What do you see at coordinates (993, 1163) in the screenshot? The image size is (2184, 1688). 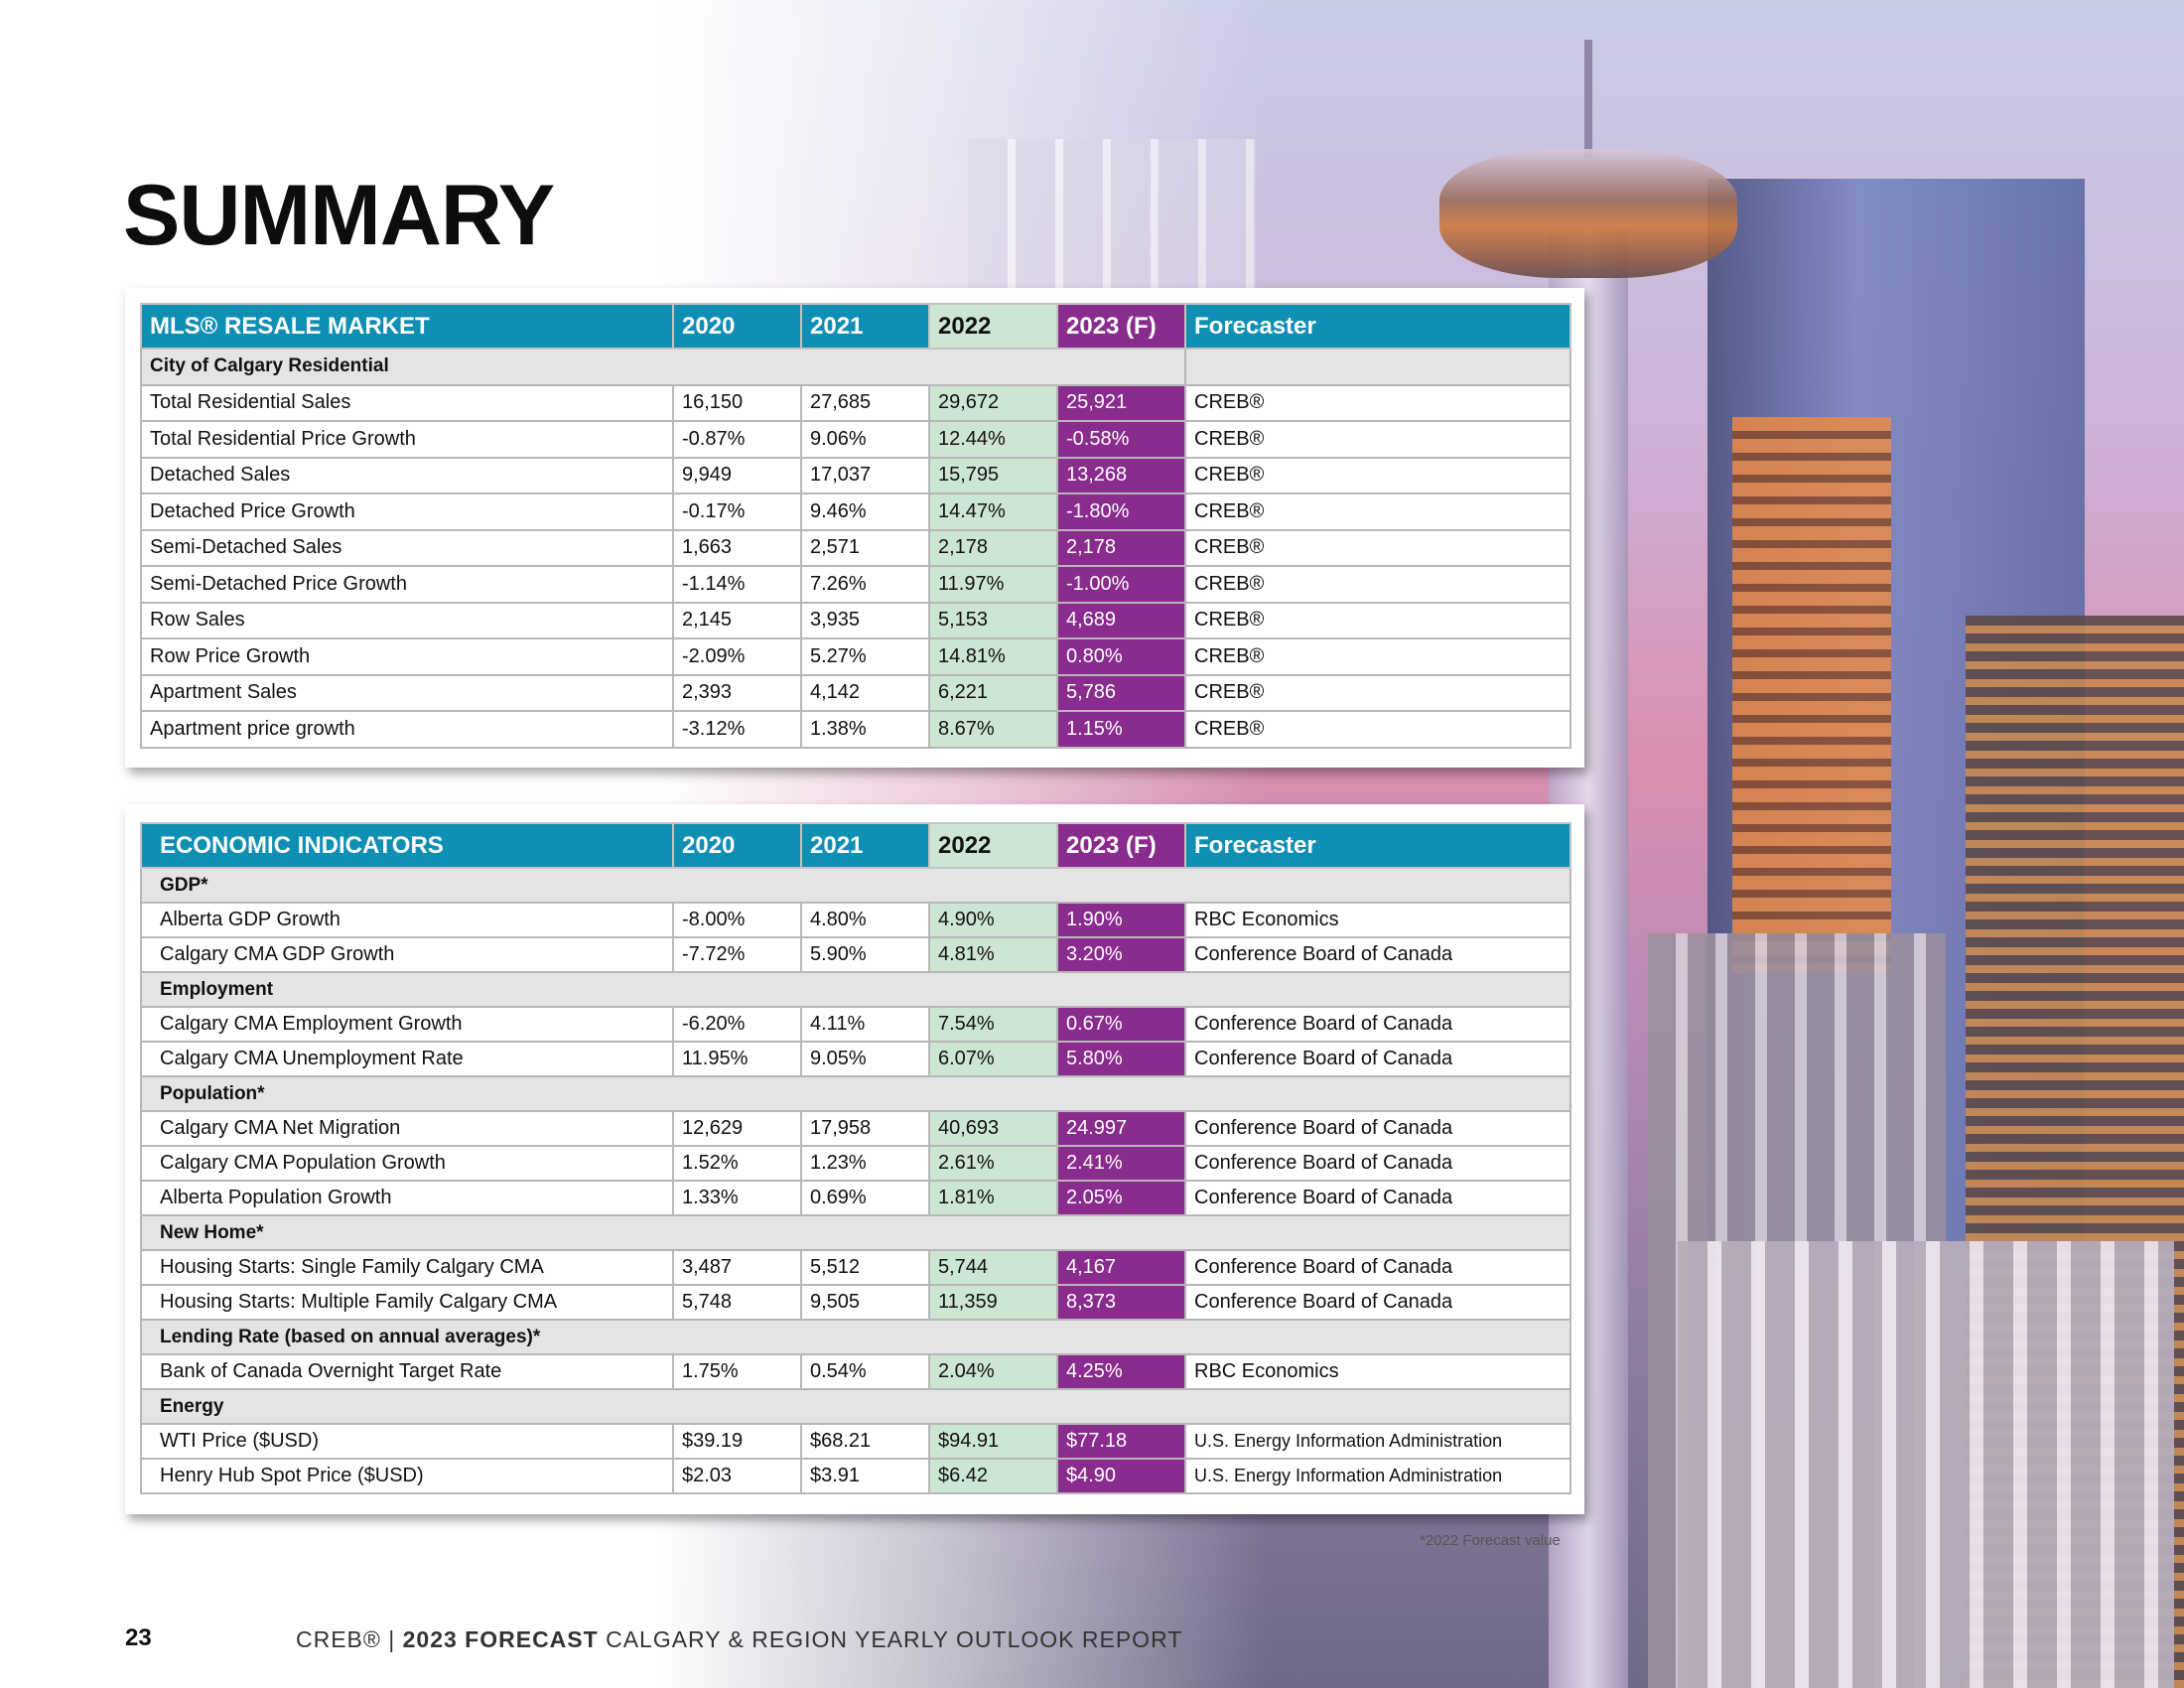 I see `cell-2022: 2.61%` at bounding box center [993, 1163].